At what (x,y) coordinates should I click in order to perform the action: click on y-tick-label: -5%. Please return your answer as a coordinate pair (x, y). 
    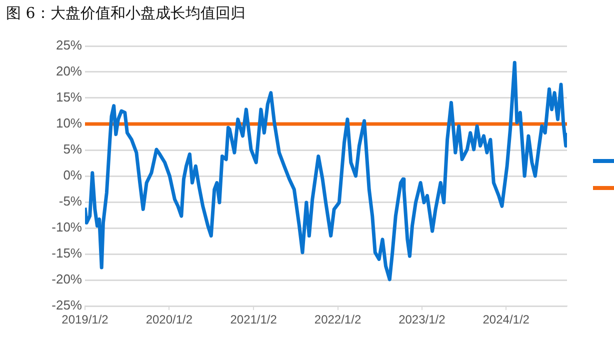
    Looking at the image, I should click on (70, 201).